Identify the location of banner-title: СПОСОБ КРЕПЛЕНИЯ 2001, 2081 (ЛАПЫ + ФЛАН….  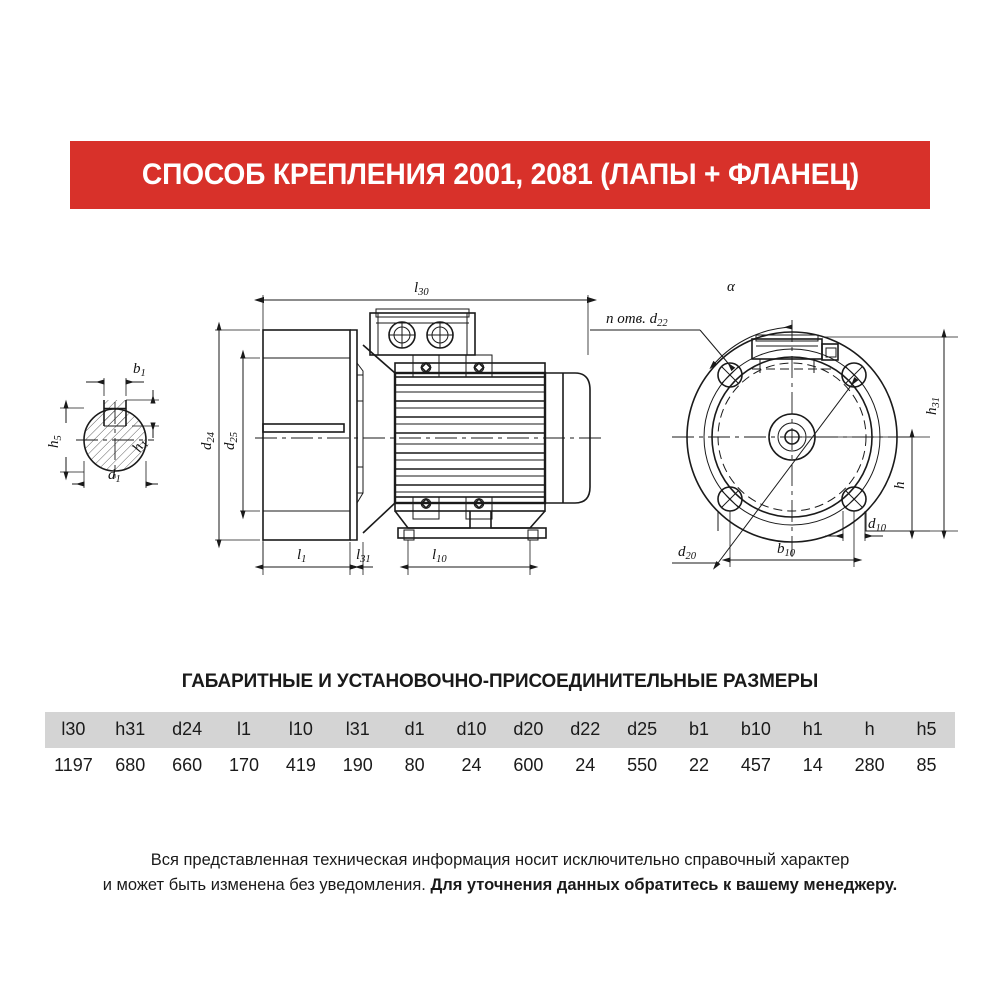
(500, 174).